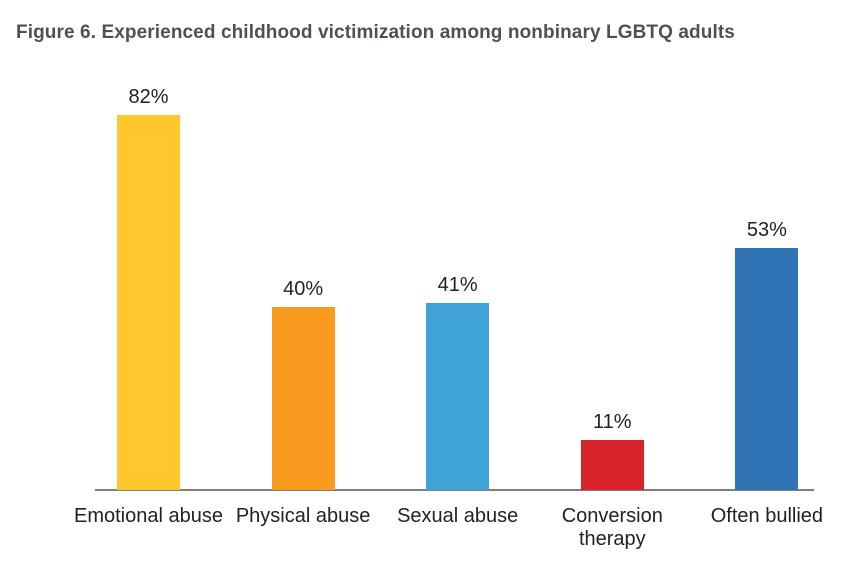 This screenshot has height=565, width=863. What do you see at coordinates (612, 422) in the screenshot?
I see `value-label-conversion-therapy: 11%` at bounding box center [612, 422].